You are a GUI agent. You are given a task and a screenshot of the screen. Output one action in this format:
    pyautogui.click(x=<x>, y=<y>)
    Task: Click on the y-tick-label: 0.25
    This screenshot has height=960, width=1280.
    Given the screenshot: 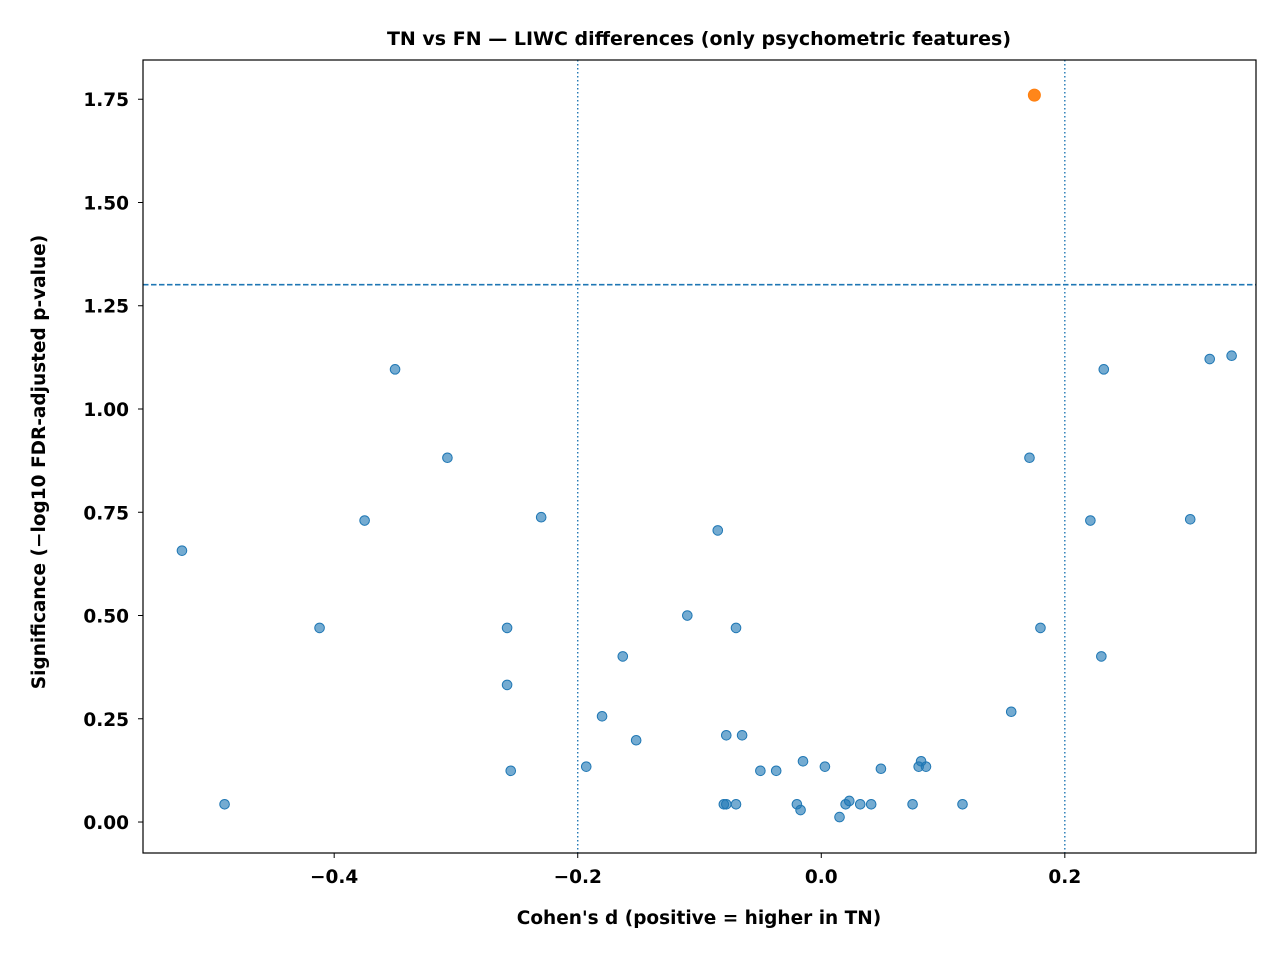 What is the action you would take?
    pyautogui.click(x=106, y=720)
    